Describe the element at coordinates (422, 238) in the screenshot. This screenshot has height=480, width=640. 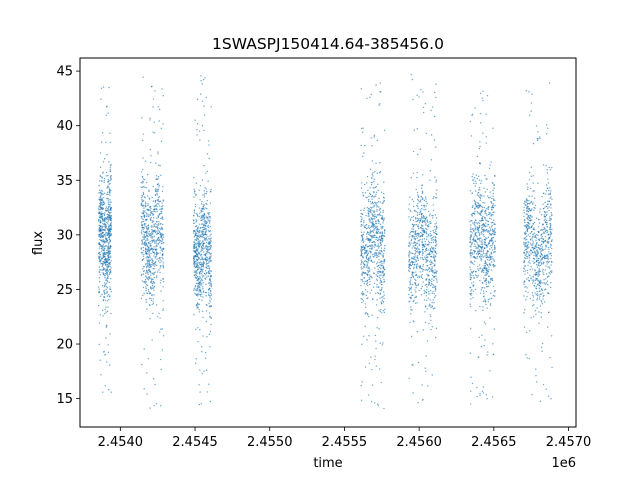
I see `season-cluster` at that location.